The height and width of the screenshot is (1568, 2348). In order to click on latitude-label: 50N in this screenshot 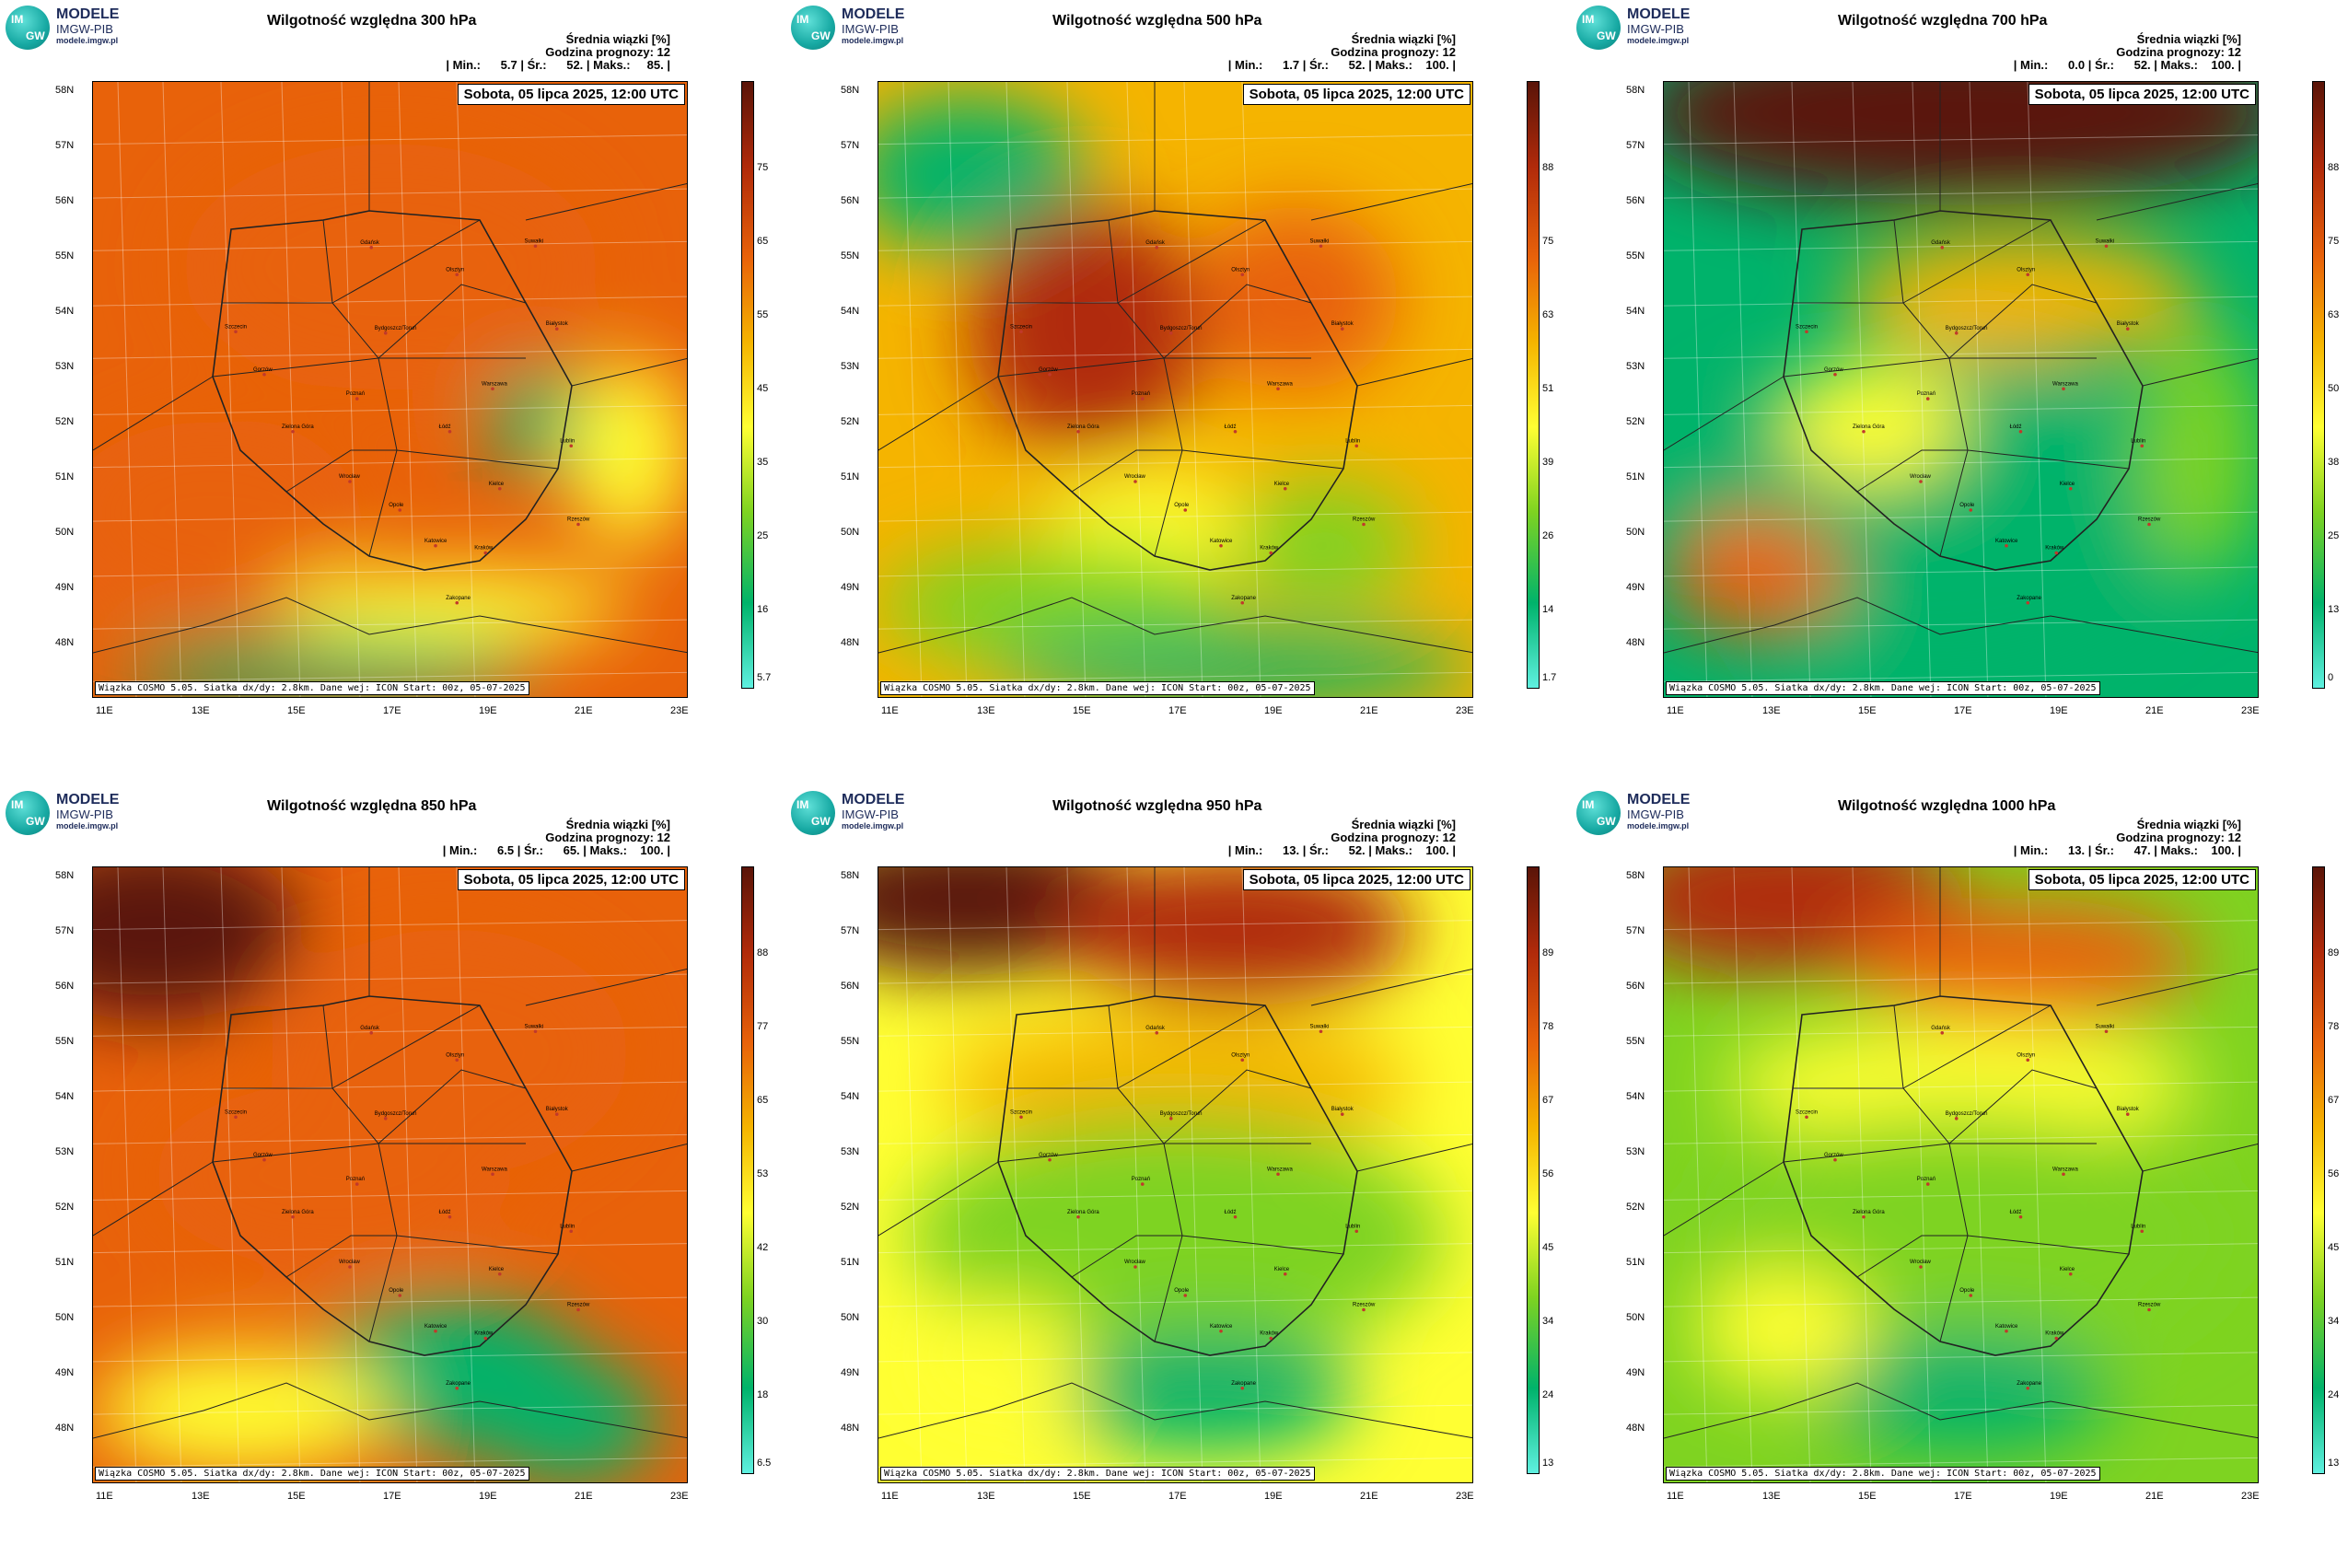, I will do `click(1635, 1317)`.